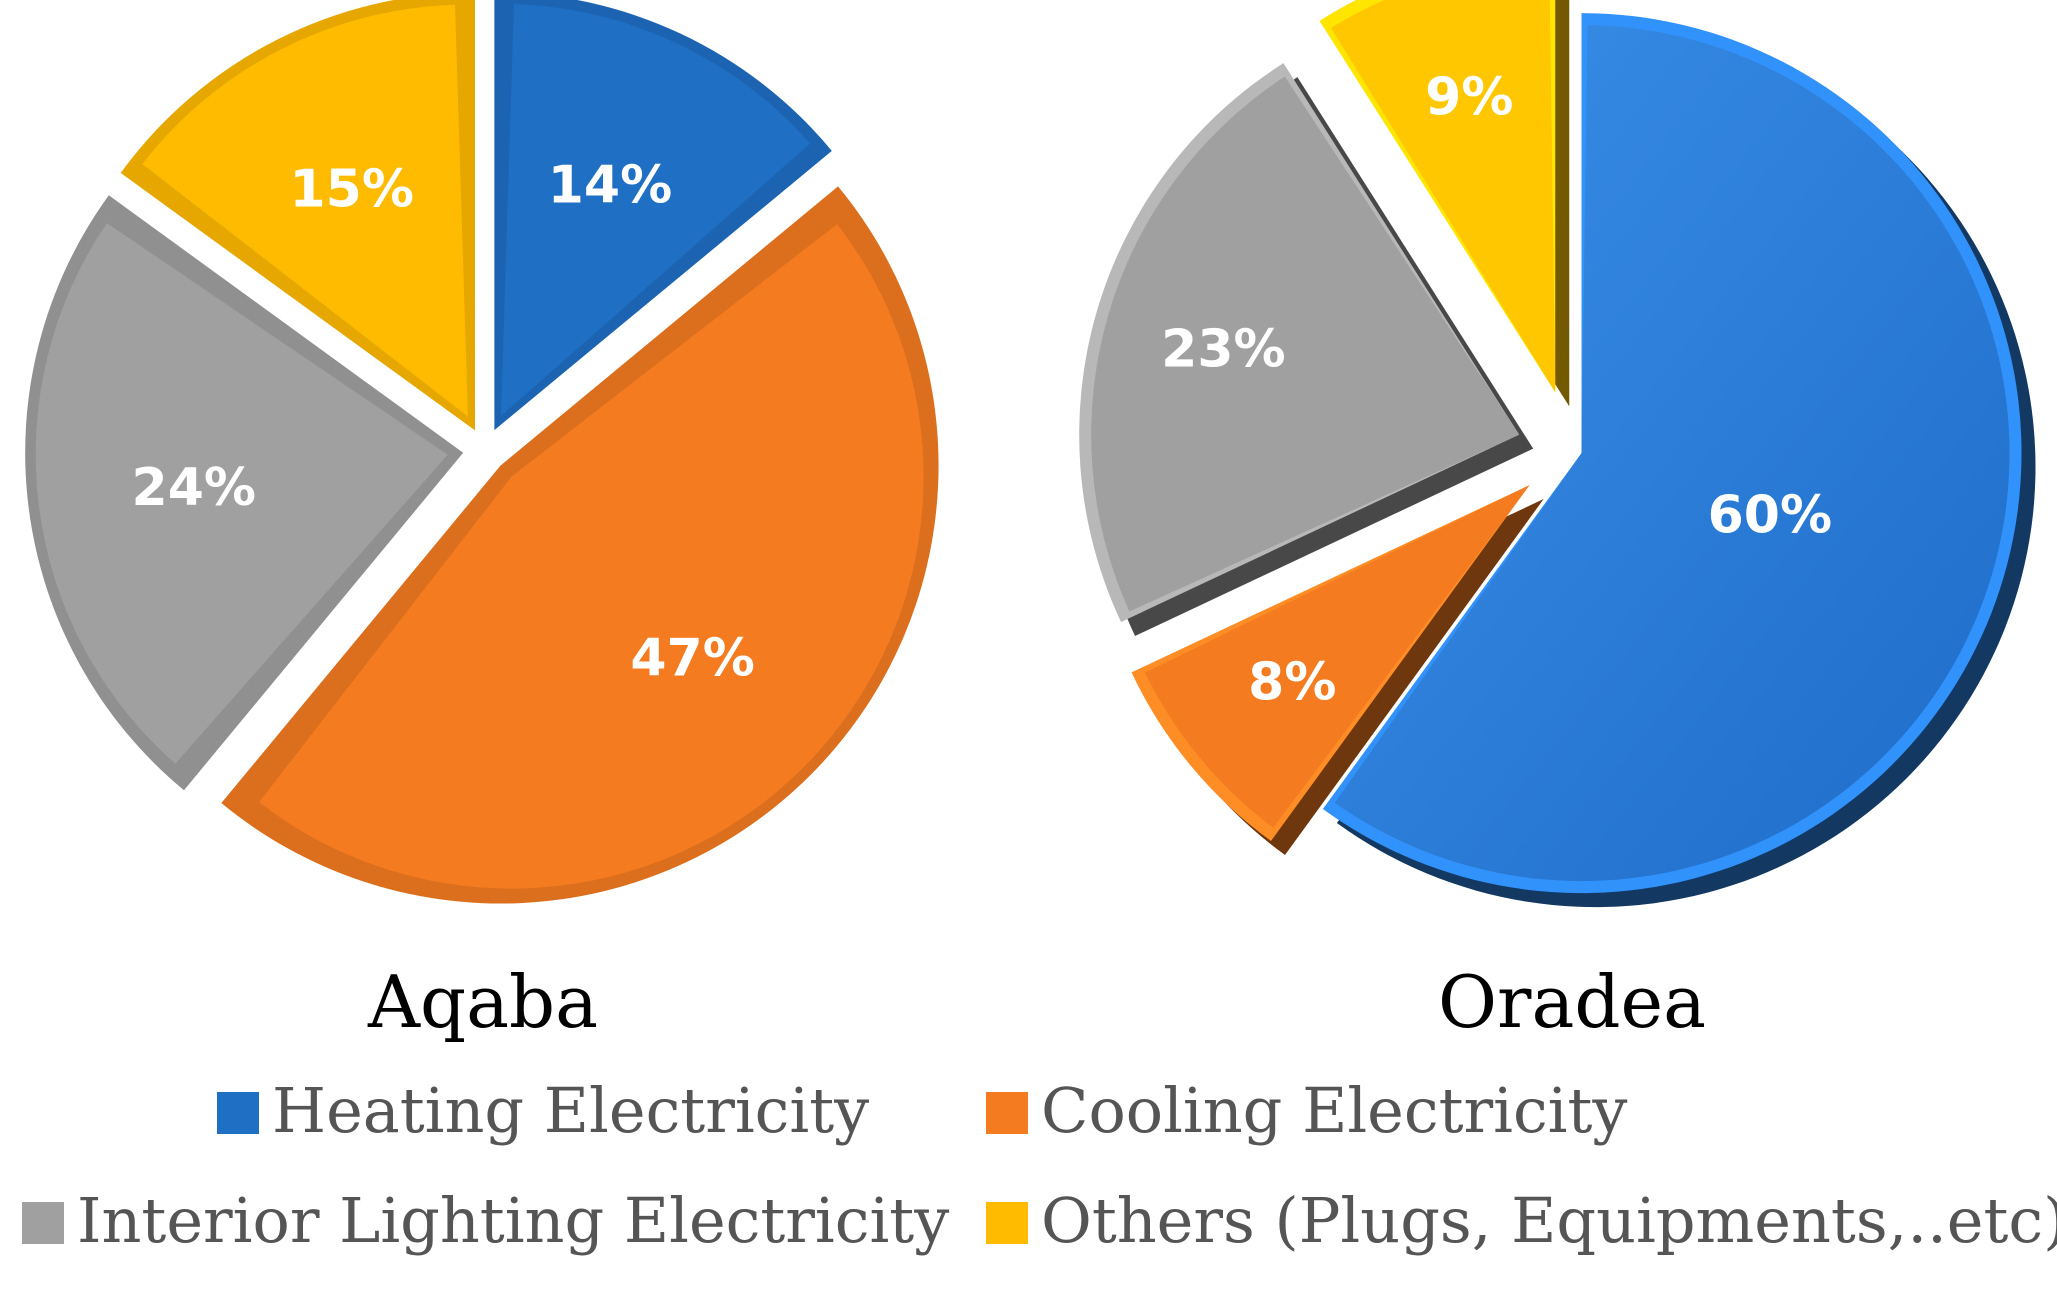 The image size is (2057, 1292). What do you see at coordinates (1469, 98) in the screenshot?
I see `oradea-data-label-others: 9%` at bounding box center [1469, 98].